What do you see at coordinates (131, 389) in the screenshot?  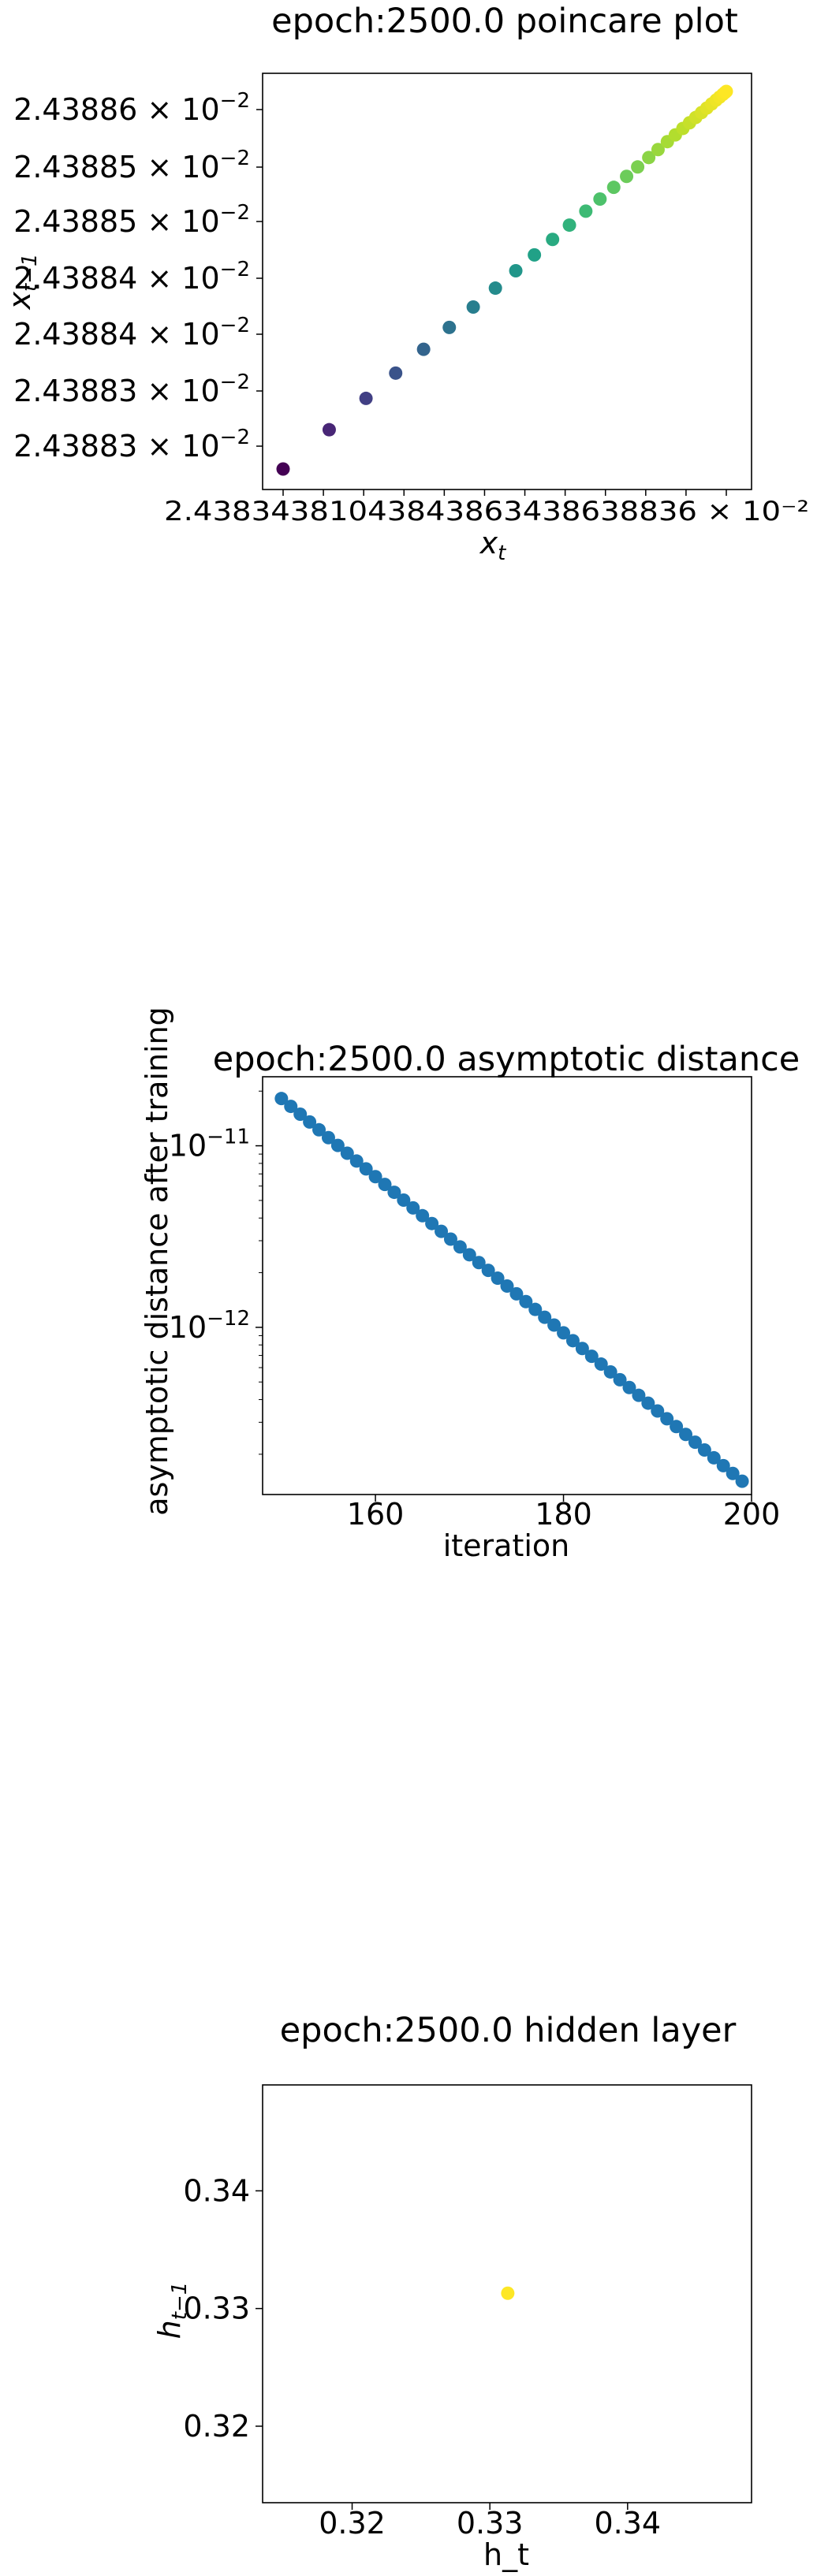 I see `poincare-y-tick-label: 2.43883 × 10⁻²` at bounding box center [131, 389].